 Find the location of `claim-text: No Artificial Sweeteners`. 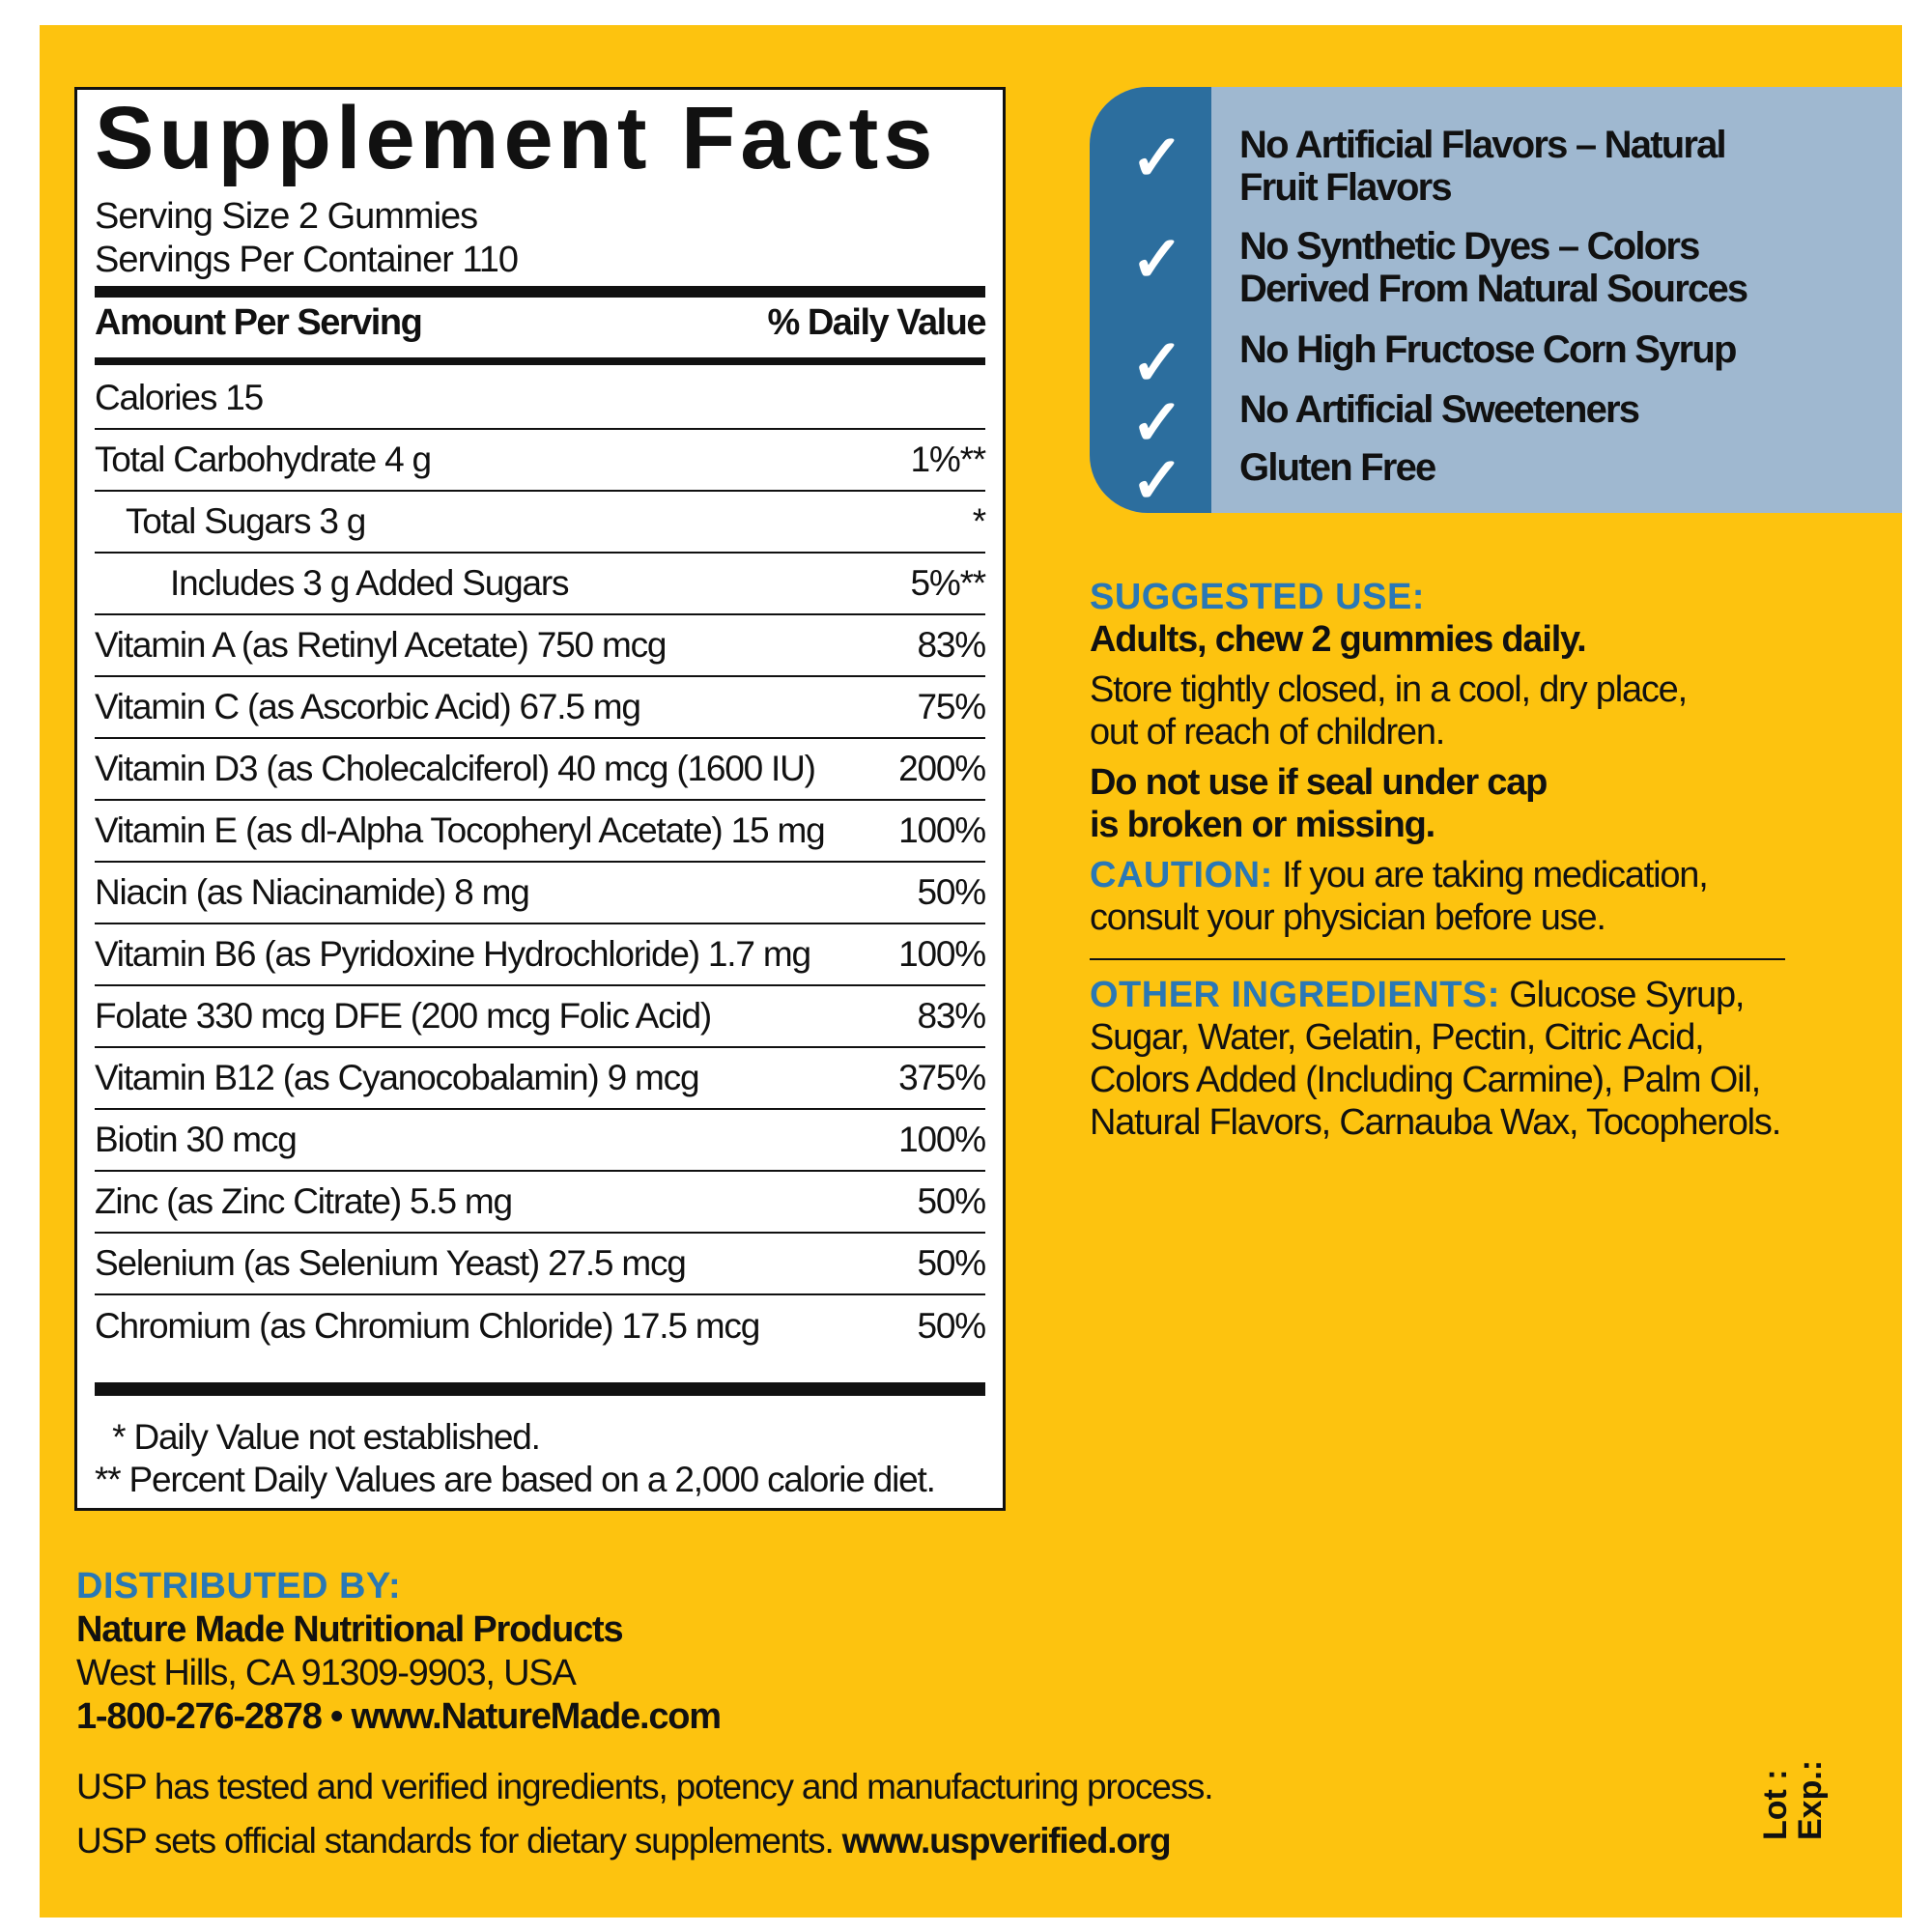

claim-text: No Artificial Sweeteners is located at coordinates (1439, 409).